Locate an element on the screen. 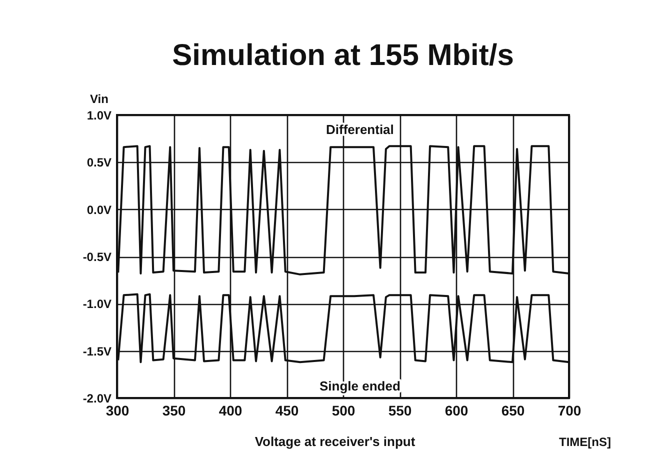 The image size is (652, 476). x-tick-label: 650 is located at coordinates (513, 410).